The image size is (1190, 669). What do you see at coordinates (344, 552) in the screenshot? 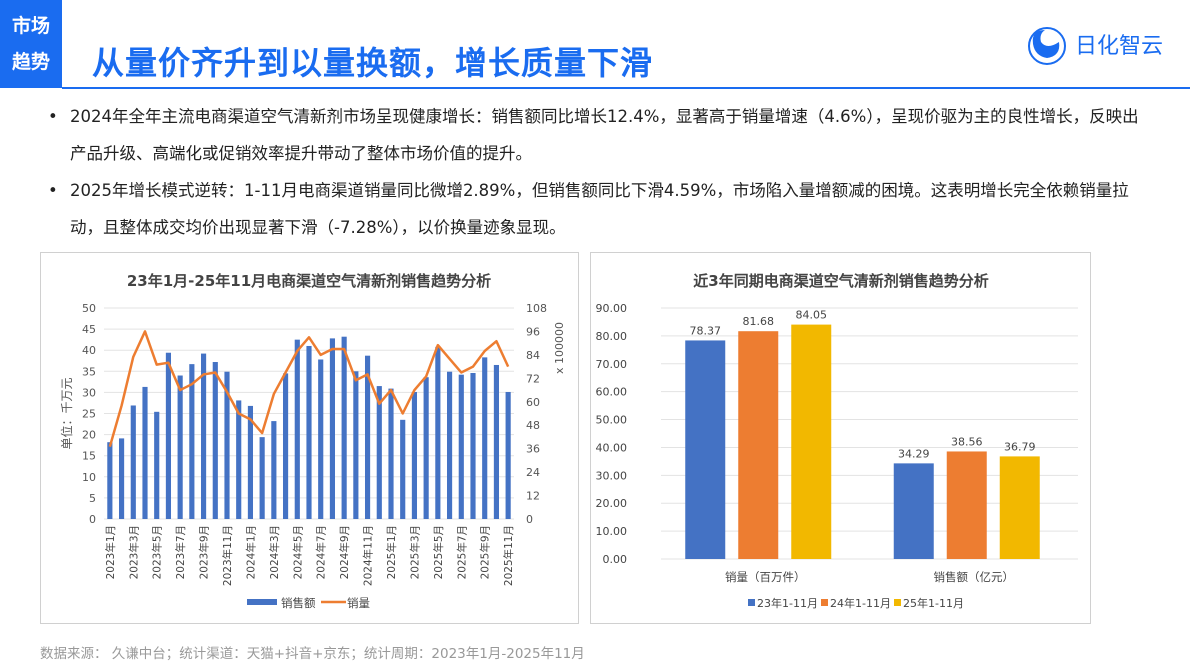
I see `x-tick-label: 2024年9月` at bounding box center [344, 552].